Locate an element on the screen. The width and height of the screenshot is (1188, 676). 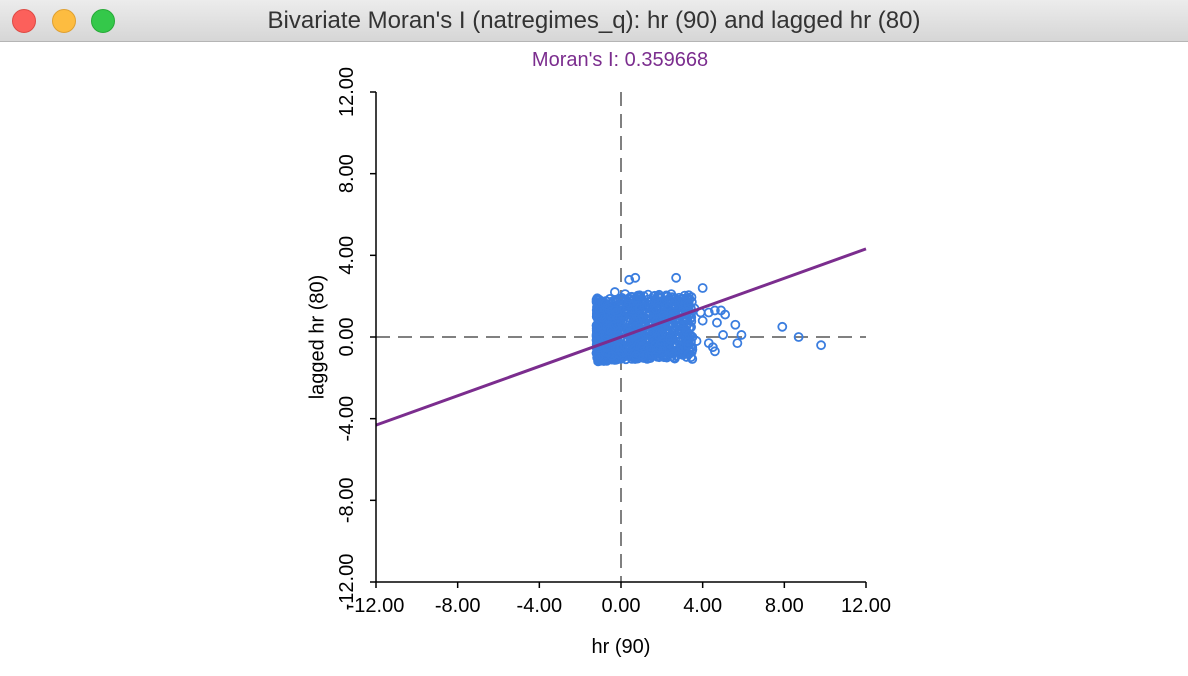
regression-line-group is located at coordinates (621, 337).